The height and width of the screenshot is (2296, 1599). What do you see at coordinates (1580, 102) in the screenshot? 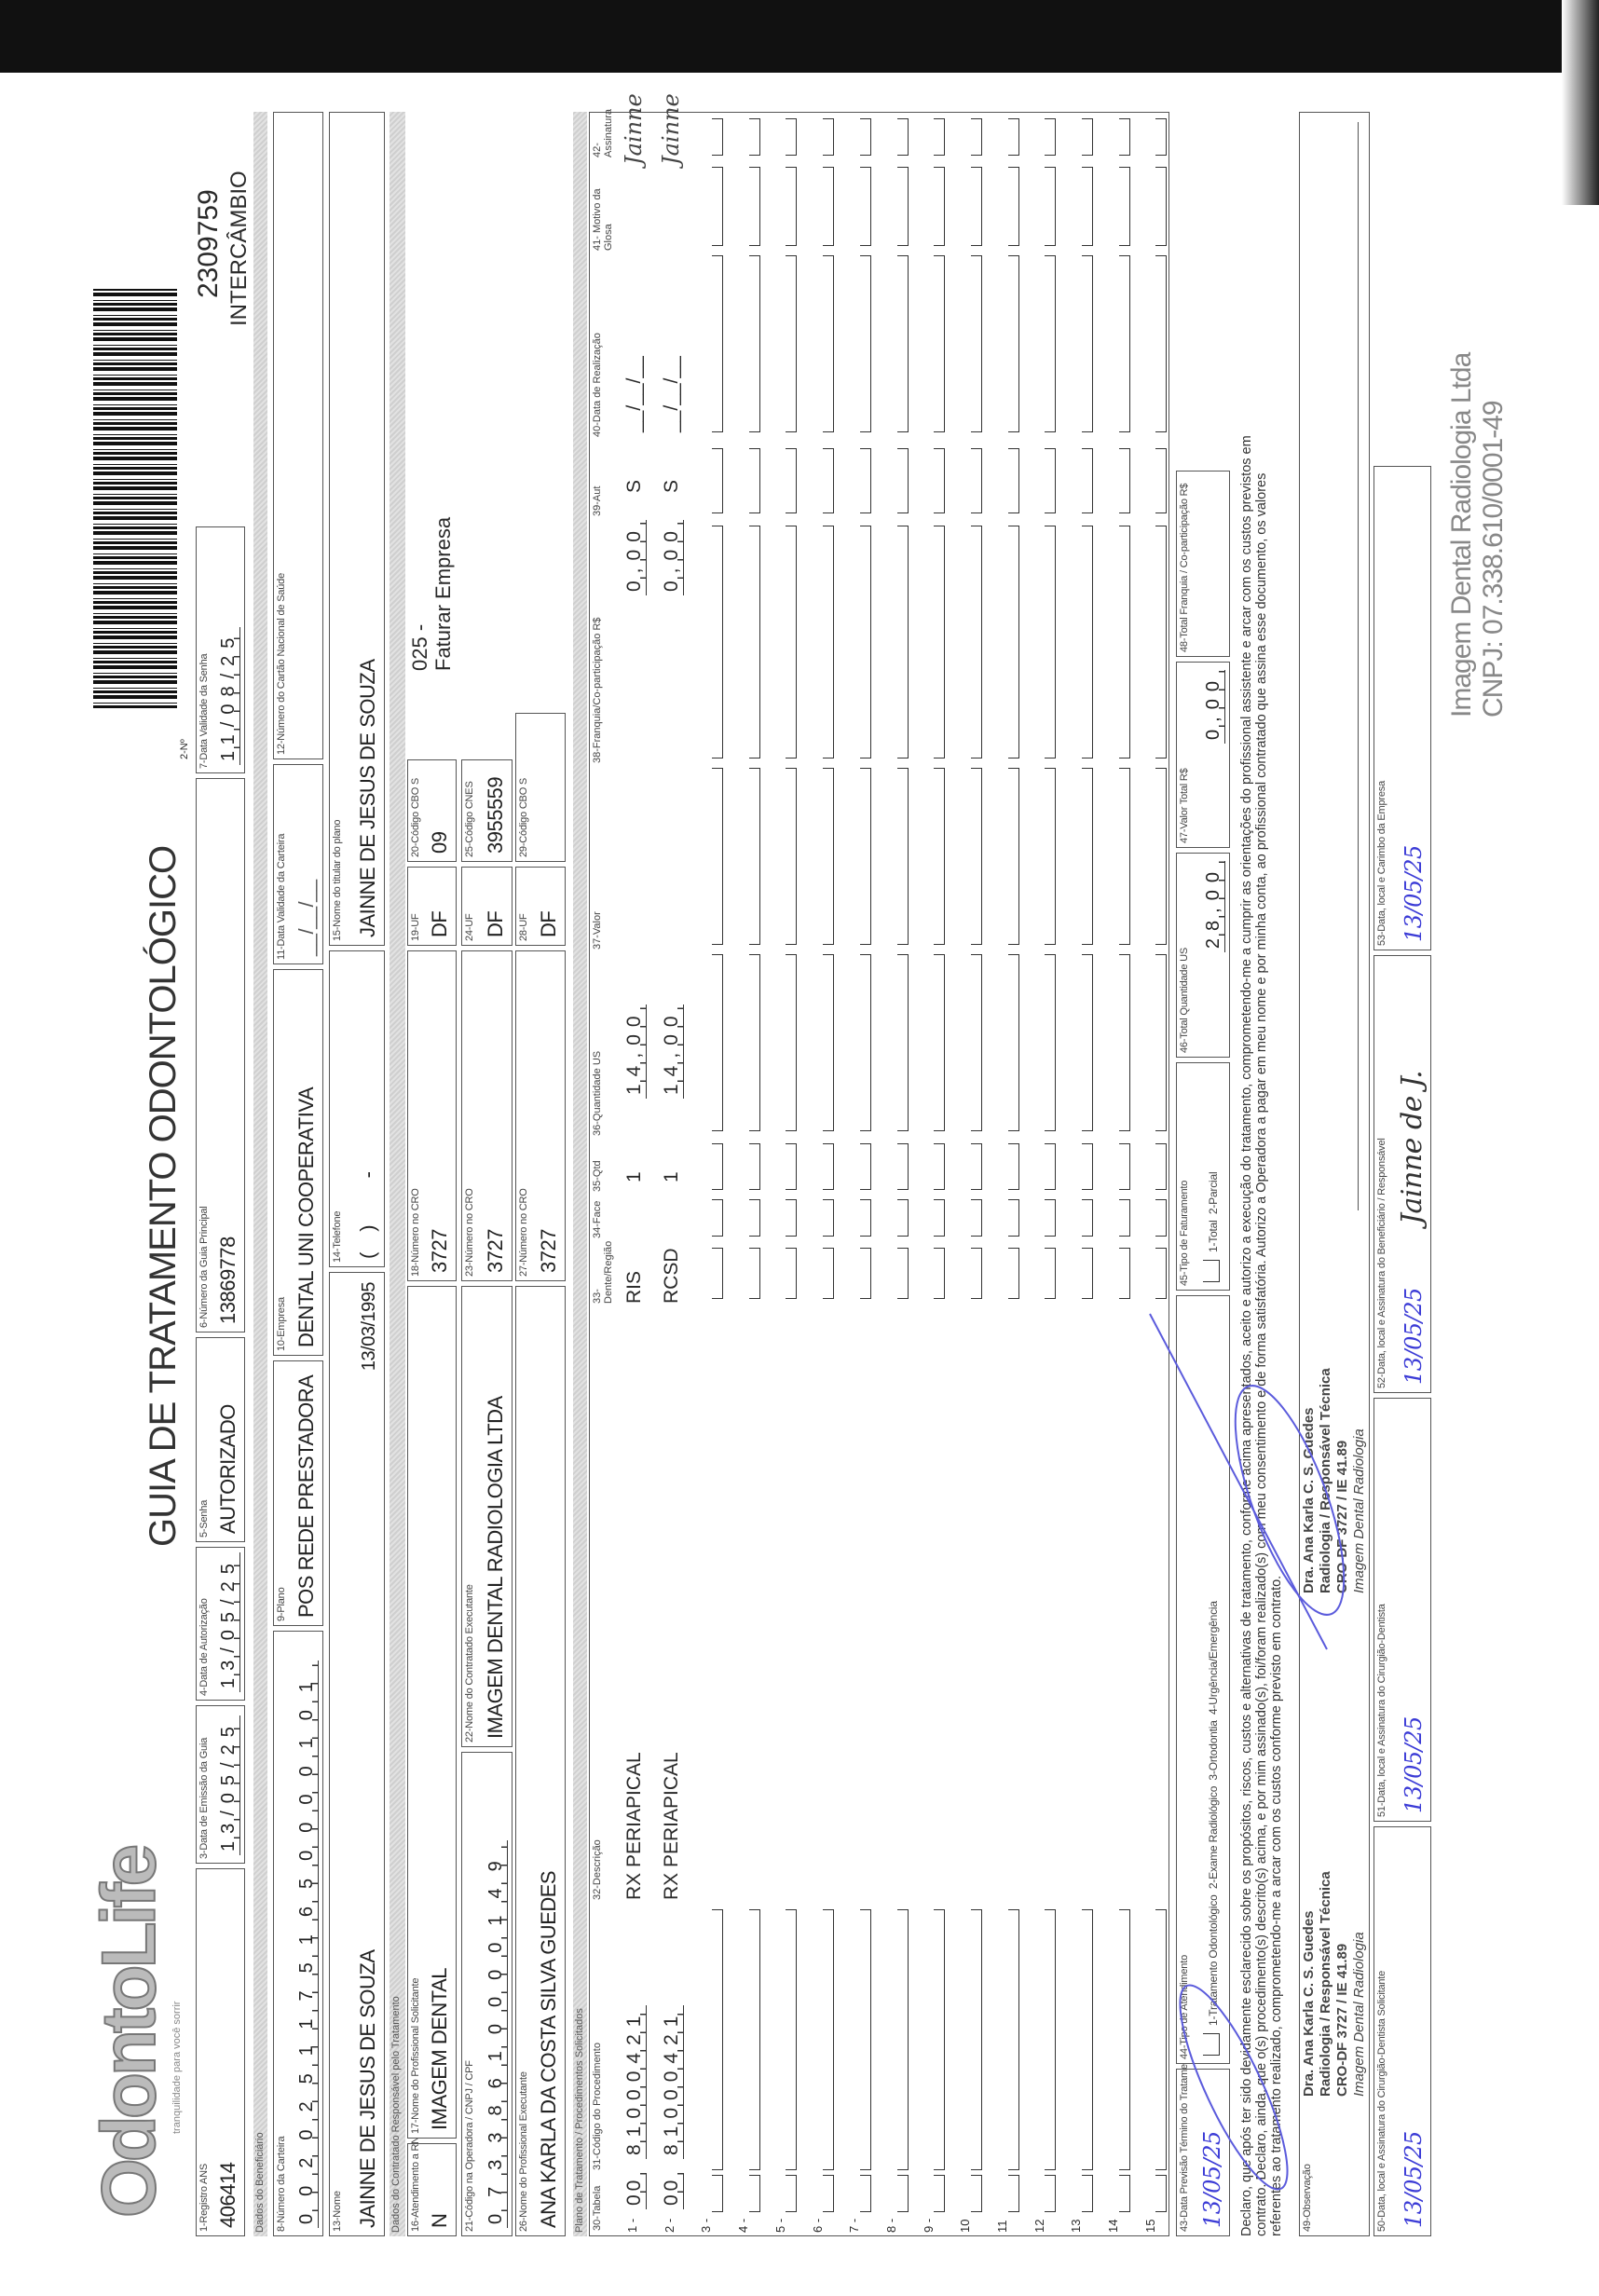
I see `scan-border-right` at bounding box center [1580, 102].